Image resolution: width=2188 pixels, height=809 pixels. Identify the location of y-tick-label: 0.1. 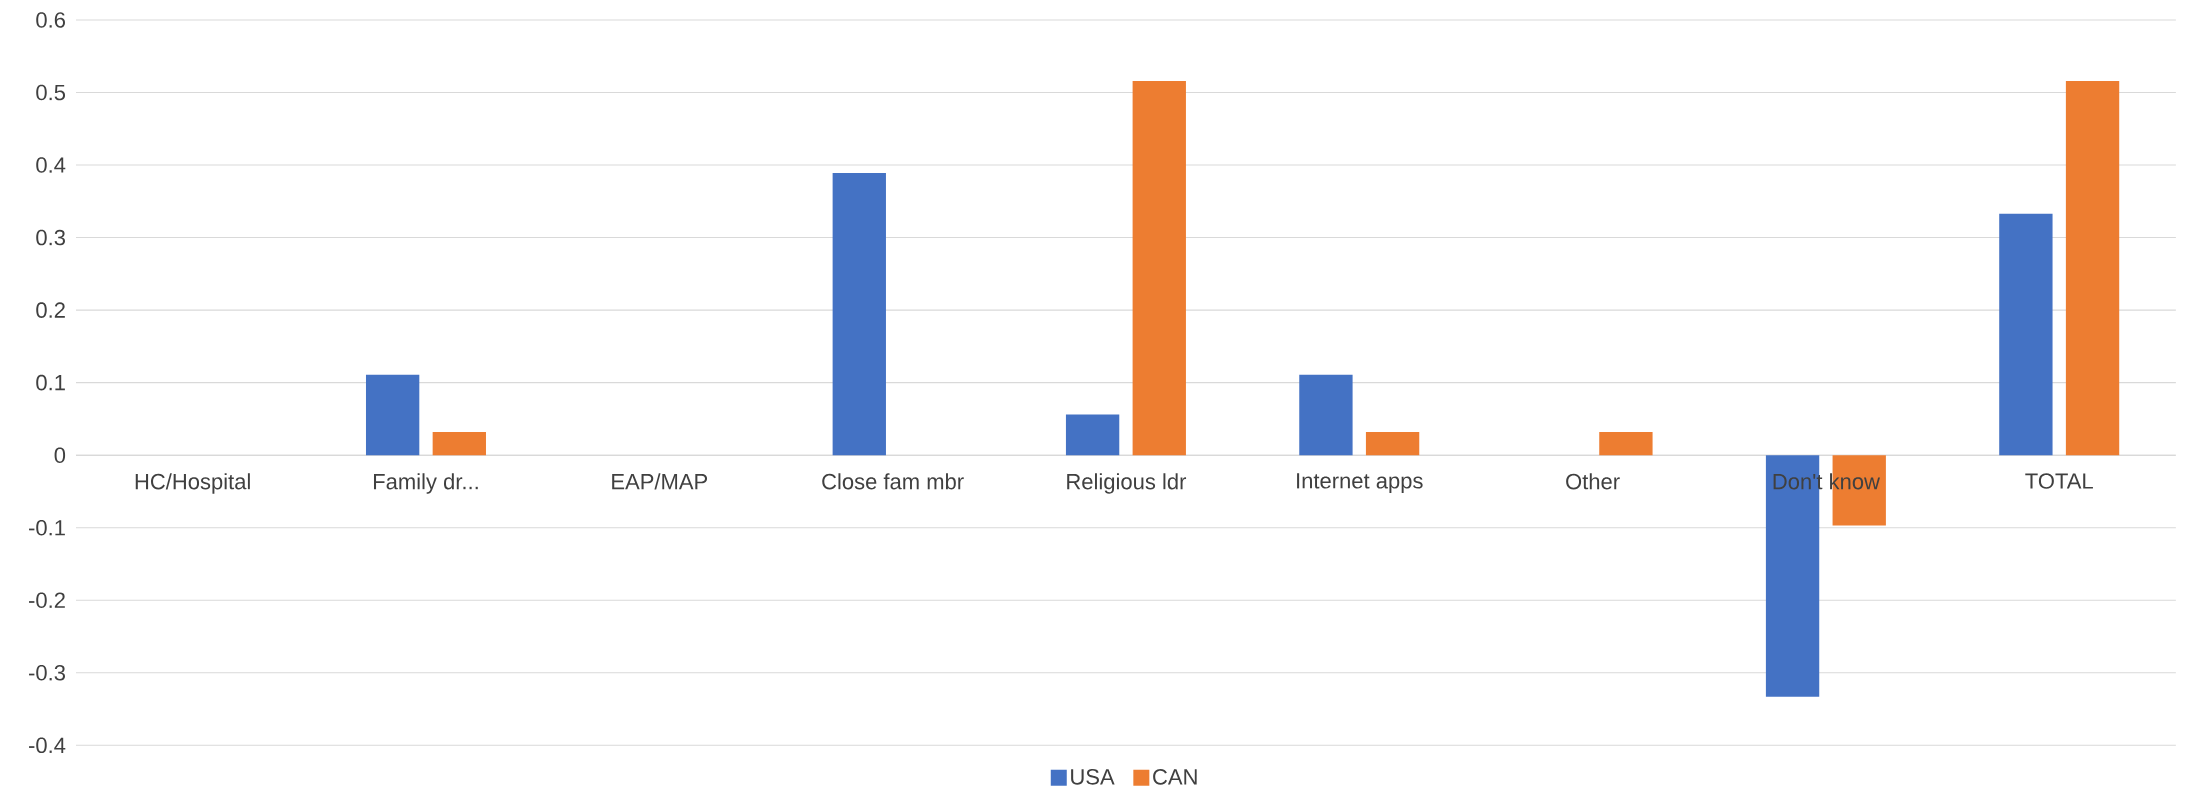
(50, 382).